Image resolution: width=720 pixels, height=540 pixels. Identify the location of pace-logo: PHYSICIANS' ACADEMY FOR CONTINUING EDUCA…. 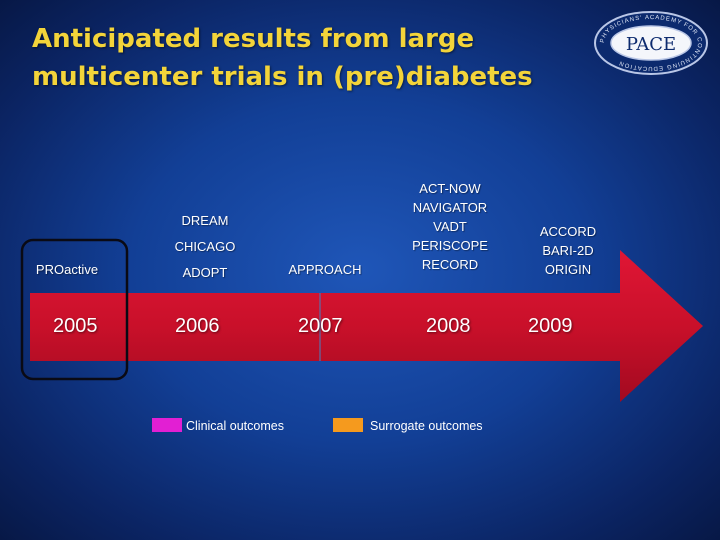
(651, 43).